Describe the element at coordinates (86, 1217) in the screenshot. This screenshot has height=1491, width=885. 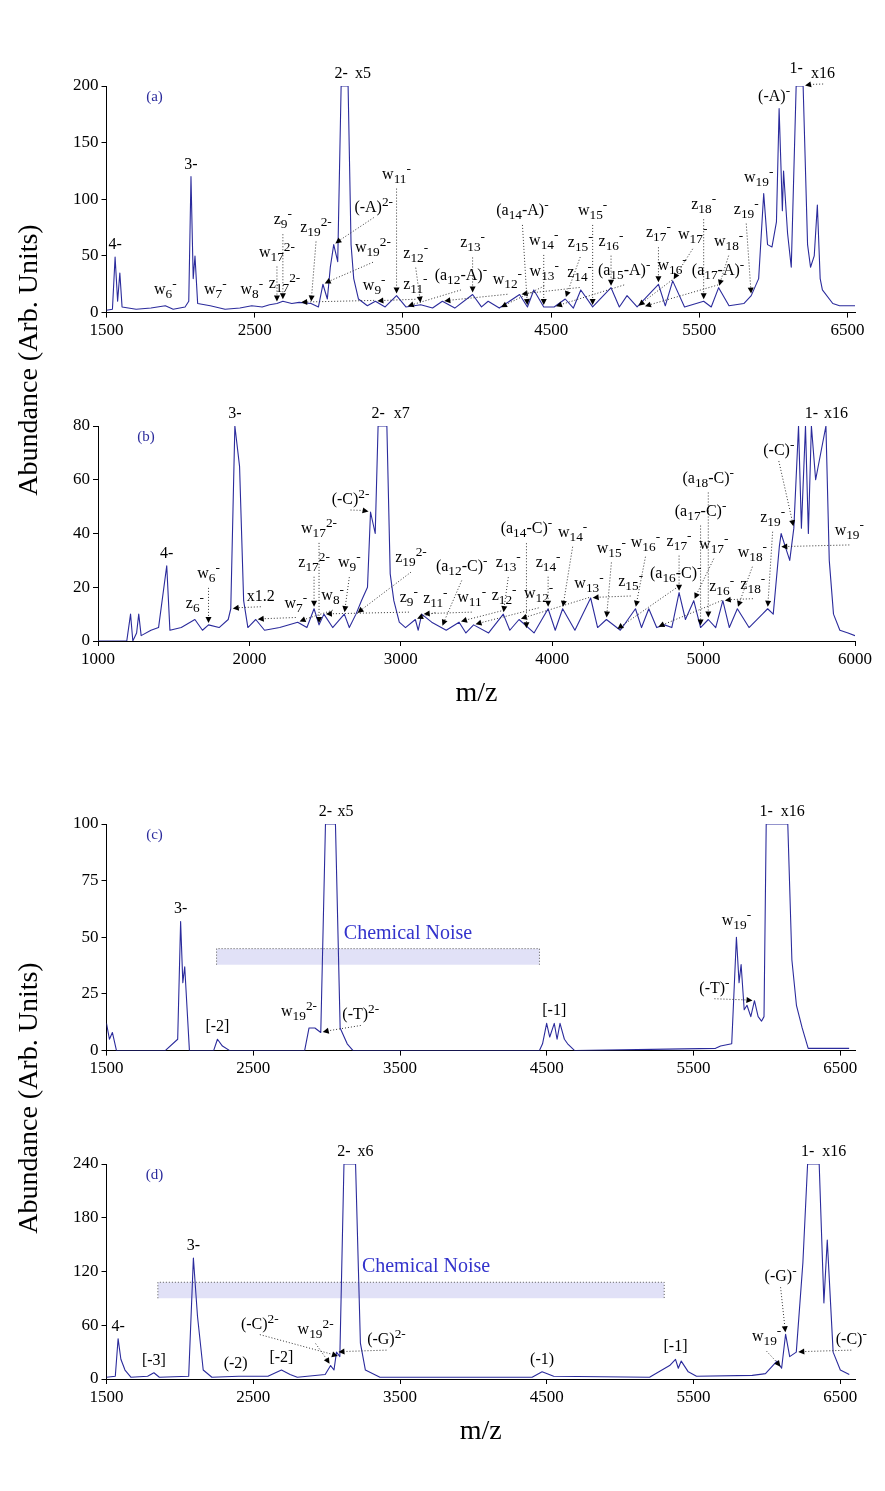
I see `y-tick-label: 180` at that location.